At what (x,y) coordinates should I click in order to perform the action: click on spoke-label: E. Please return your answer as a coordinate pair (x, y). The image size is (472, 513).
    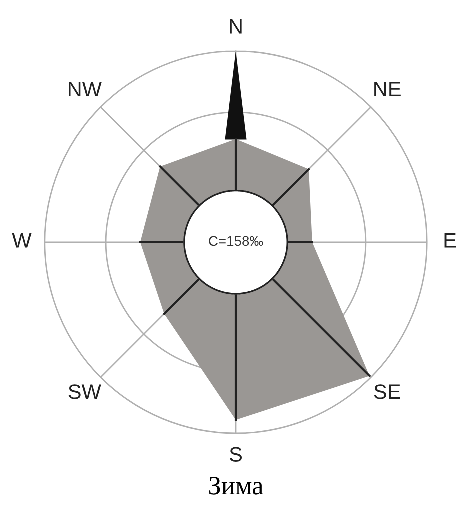
    Looking at the image, I should click on (450, 240).